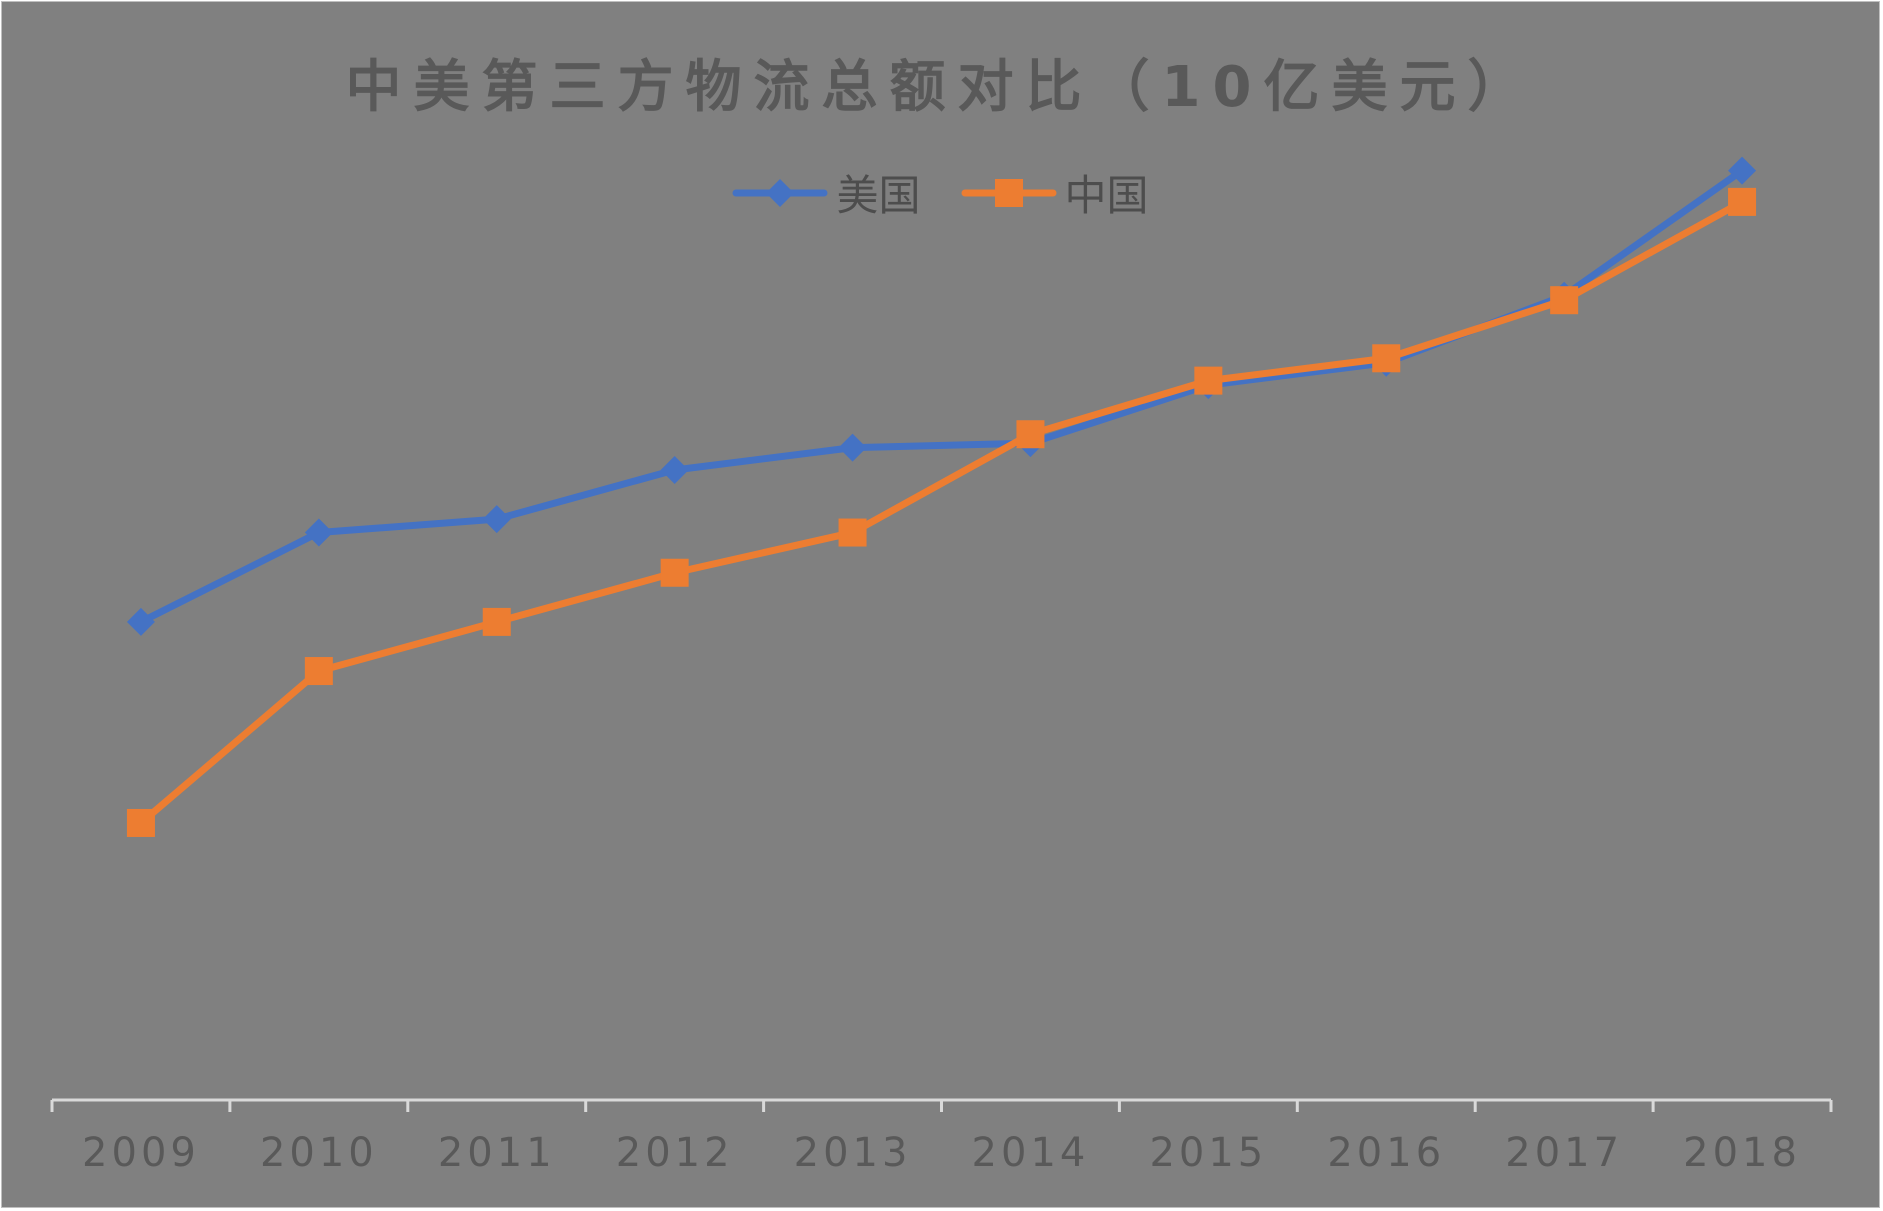  What do you see at coordinates (1386, 1153) in the screenshot?
I see `x-tick-label: 2016` at bounding box center [1386, 1153].